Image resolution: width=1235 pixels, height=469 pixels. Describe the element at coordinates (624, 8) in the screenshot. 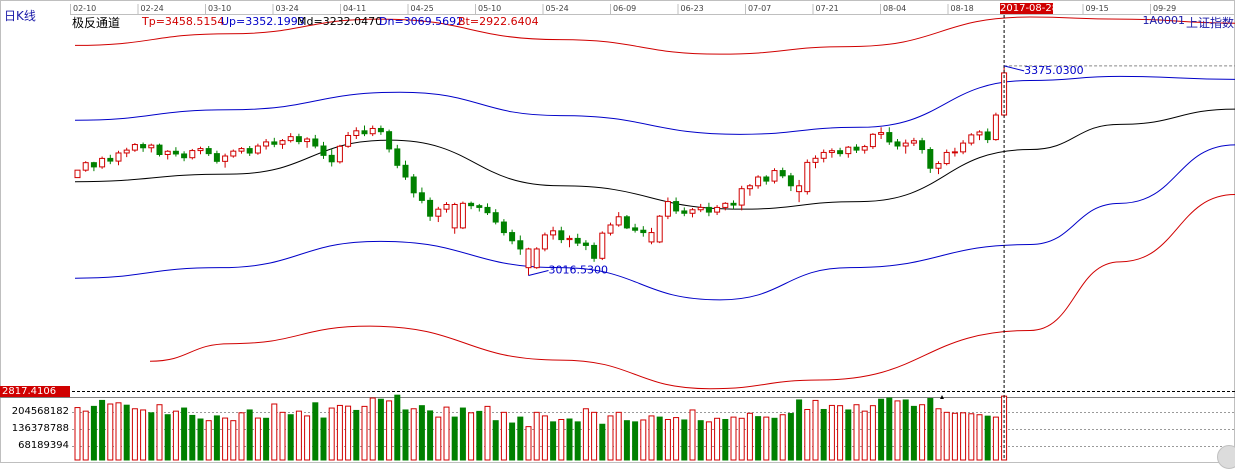

I see `date-tick-label: 06-09` at that location.